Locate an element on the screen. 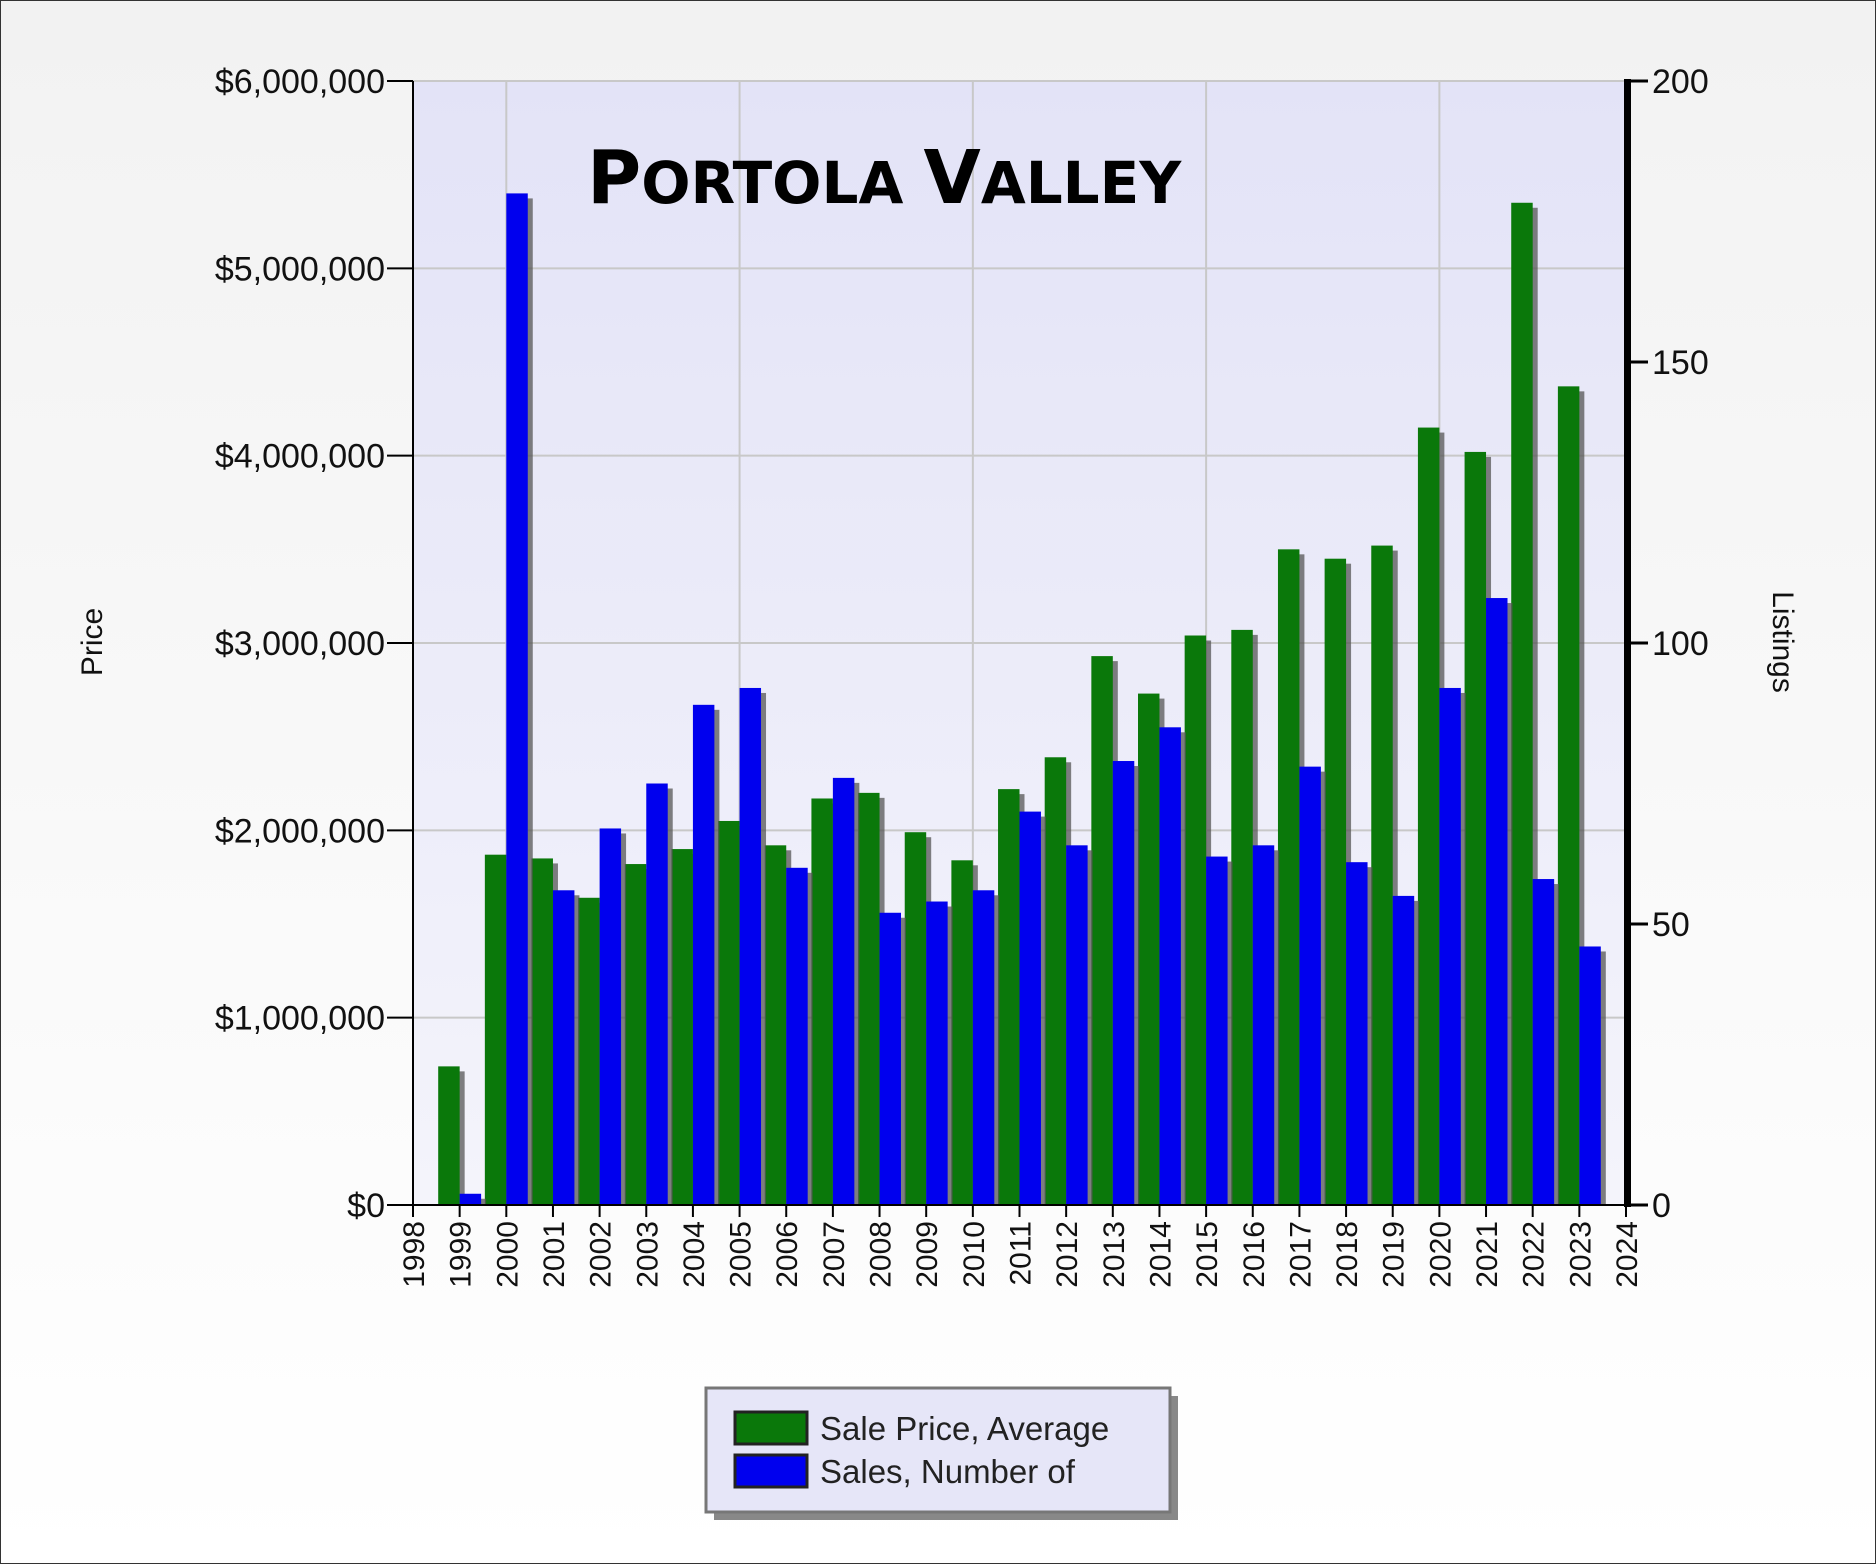 This screenshot has height=1564, width=1876. y-axis-left-label: Price is located at coordinates (92, 642).